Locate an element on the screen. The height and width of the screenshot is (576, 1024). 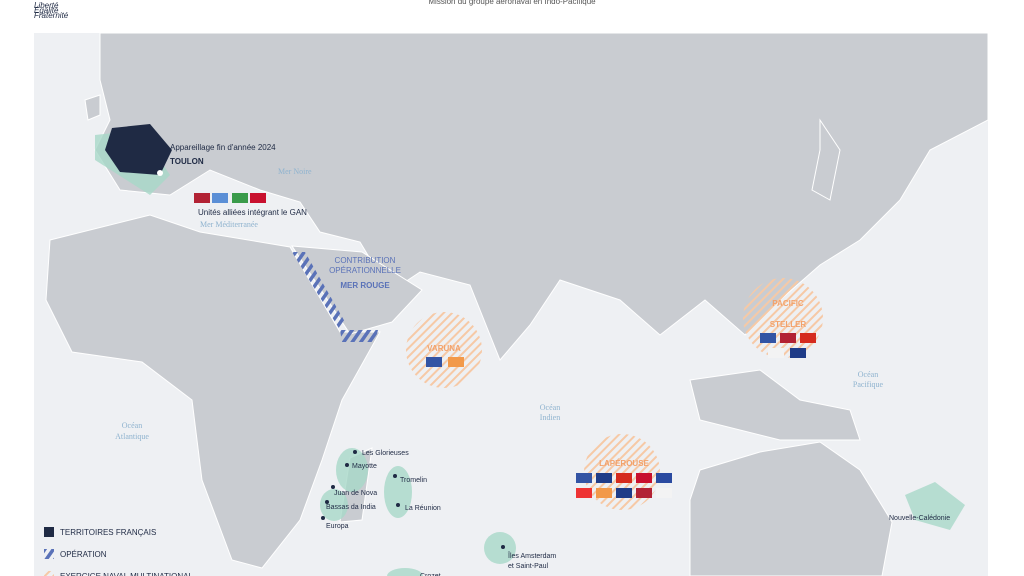
territory: Tromelin is located at coordinates (413, 480).